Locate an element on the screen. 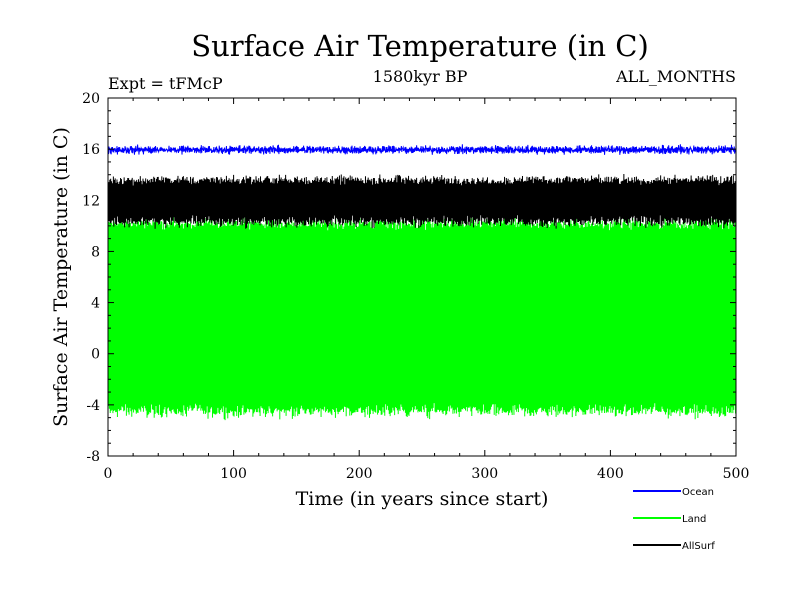 This screenshot has width=800, height=600. x-tick-label: 0 is located at coordinates (108, 474).